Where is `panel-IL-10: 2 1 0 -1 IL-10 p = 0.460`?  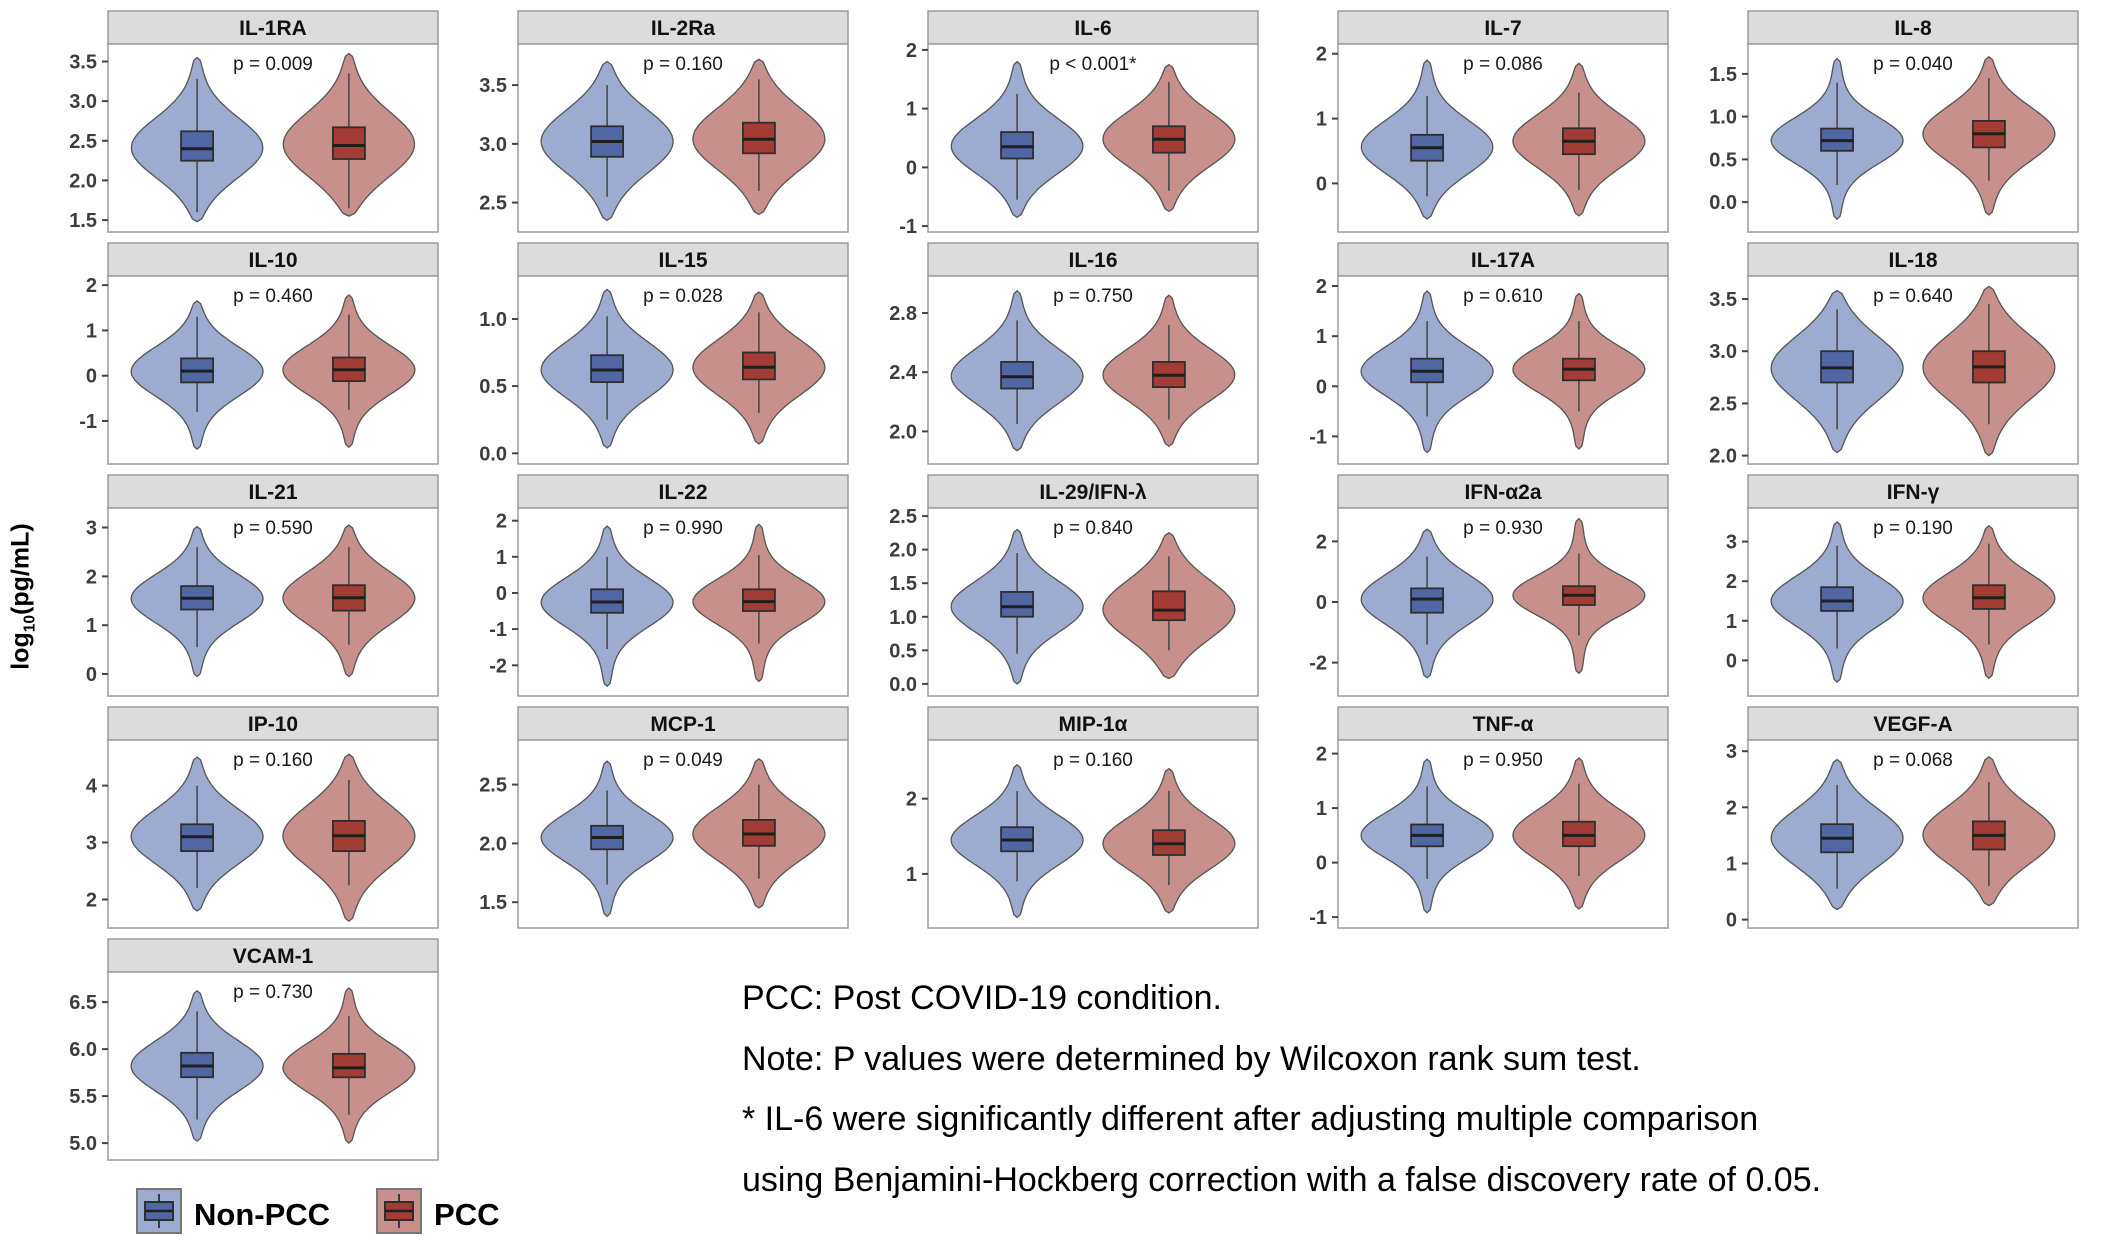 panel-IL-10: 2 1 0 -1 IL-10 p = 0.460 is located at coordinates (259, 353).